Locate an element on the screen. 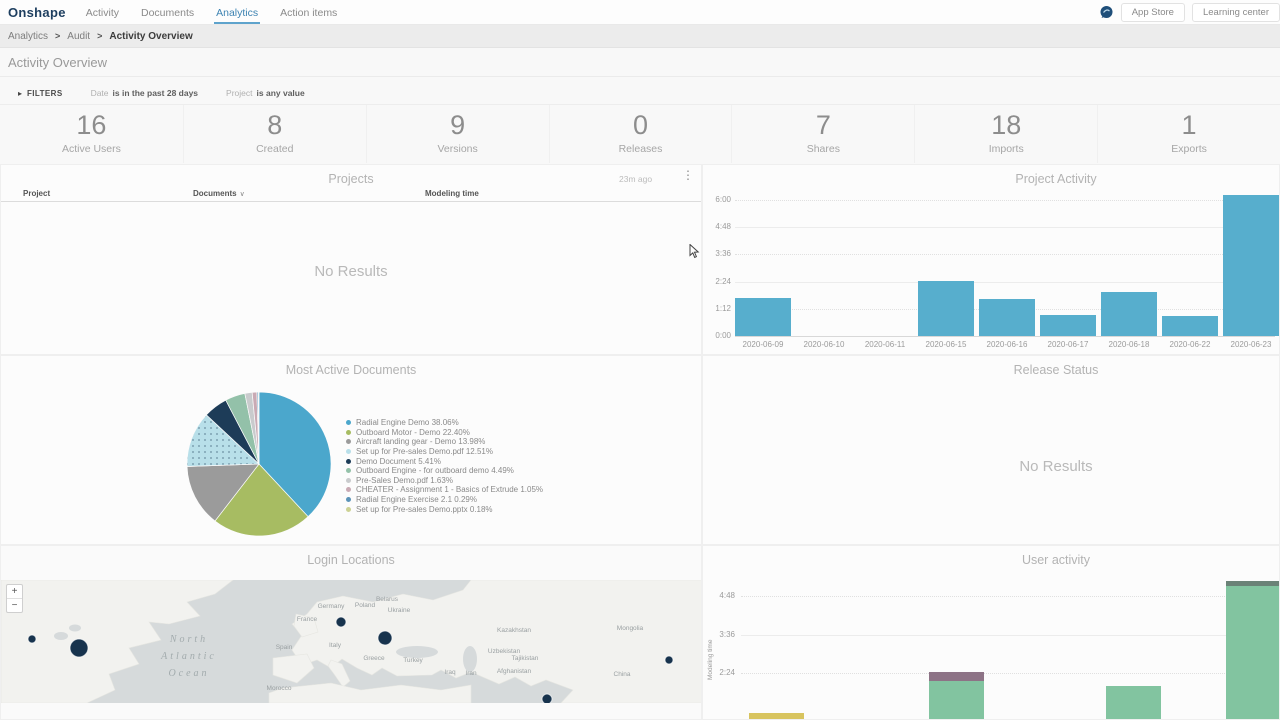 The image size is (1280, 720). column-project: Project is located at coordinates (37, 193).